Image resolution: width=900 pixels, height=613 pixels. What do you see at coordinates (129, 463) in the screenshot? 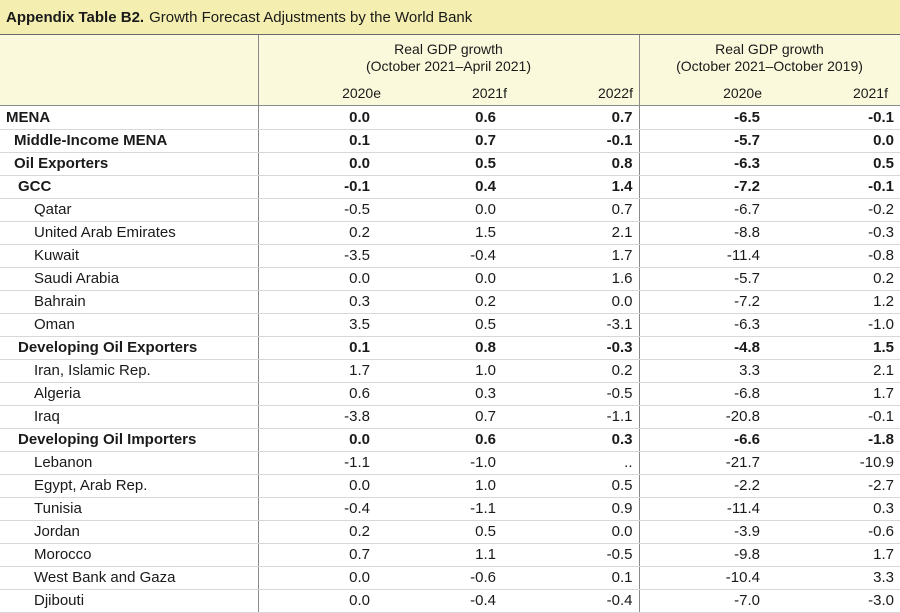
I see `row-label: Lebanon` at bounding box center [129, 463].